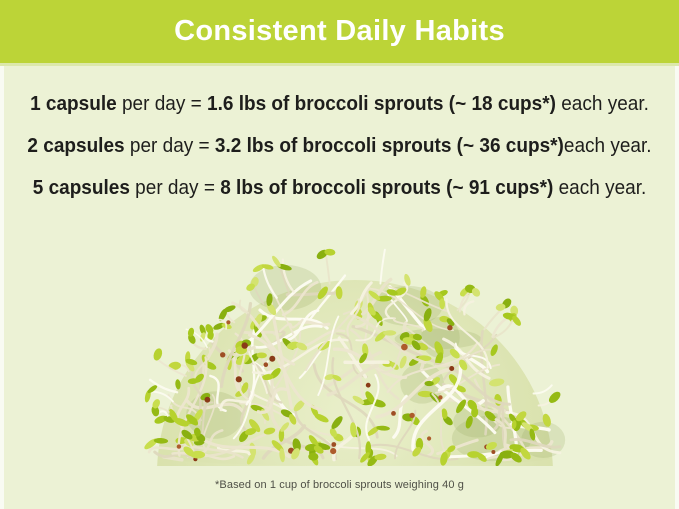  Describe the element at coordinates (73, 104) in the screenshot. I see `capsule-count: 1 capsule` at that location.